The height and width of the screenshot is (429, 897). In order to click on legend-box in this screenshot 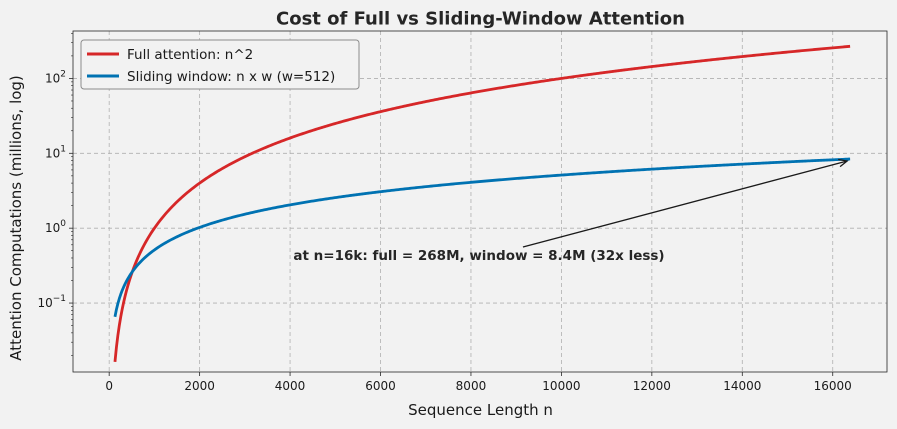, I will do `click(220, 64)`.